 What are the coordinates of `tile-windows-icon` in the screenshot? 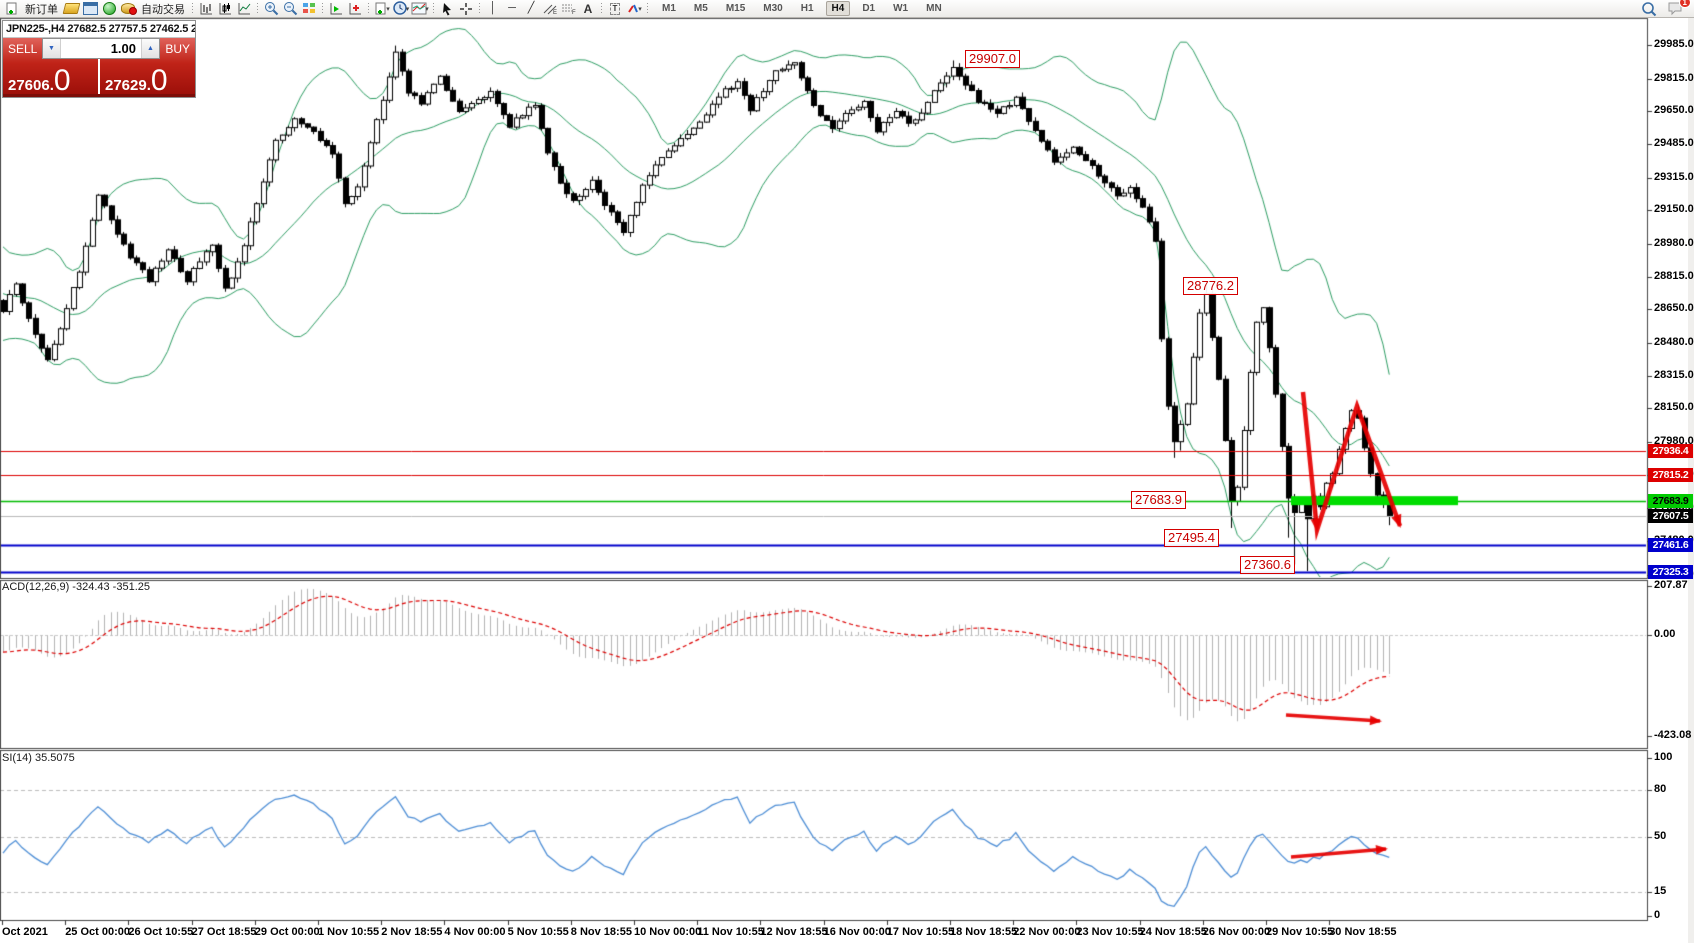 It's located at (309, 9).